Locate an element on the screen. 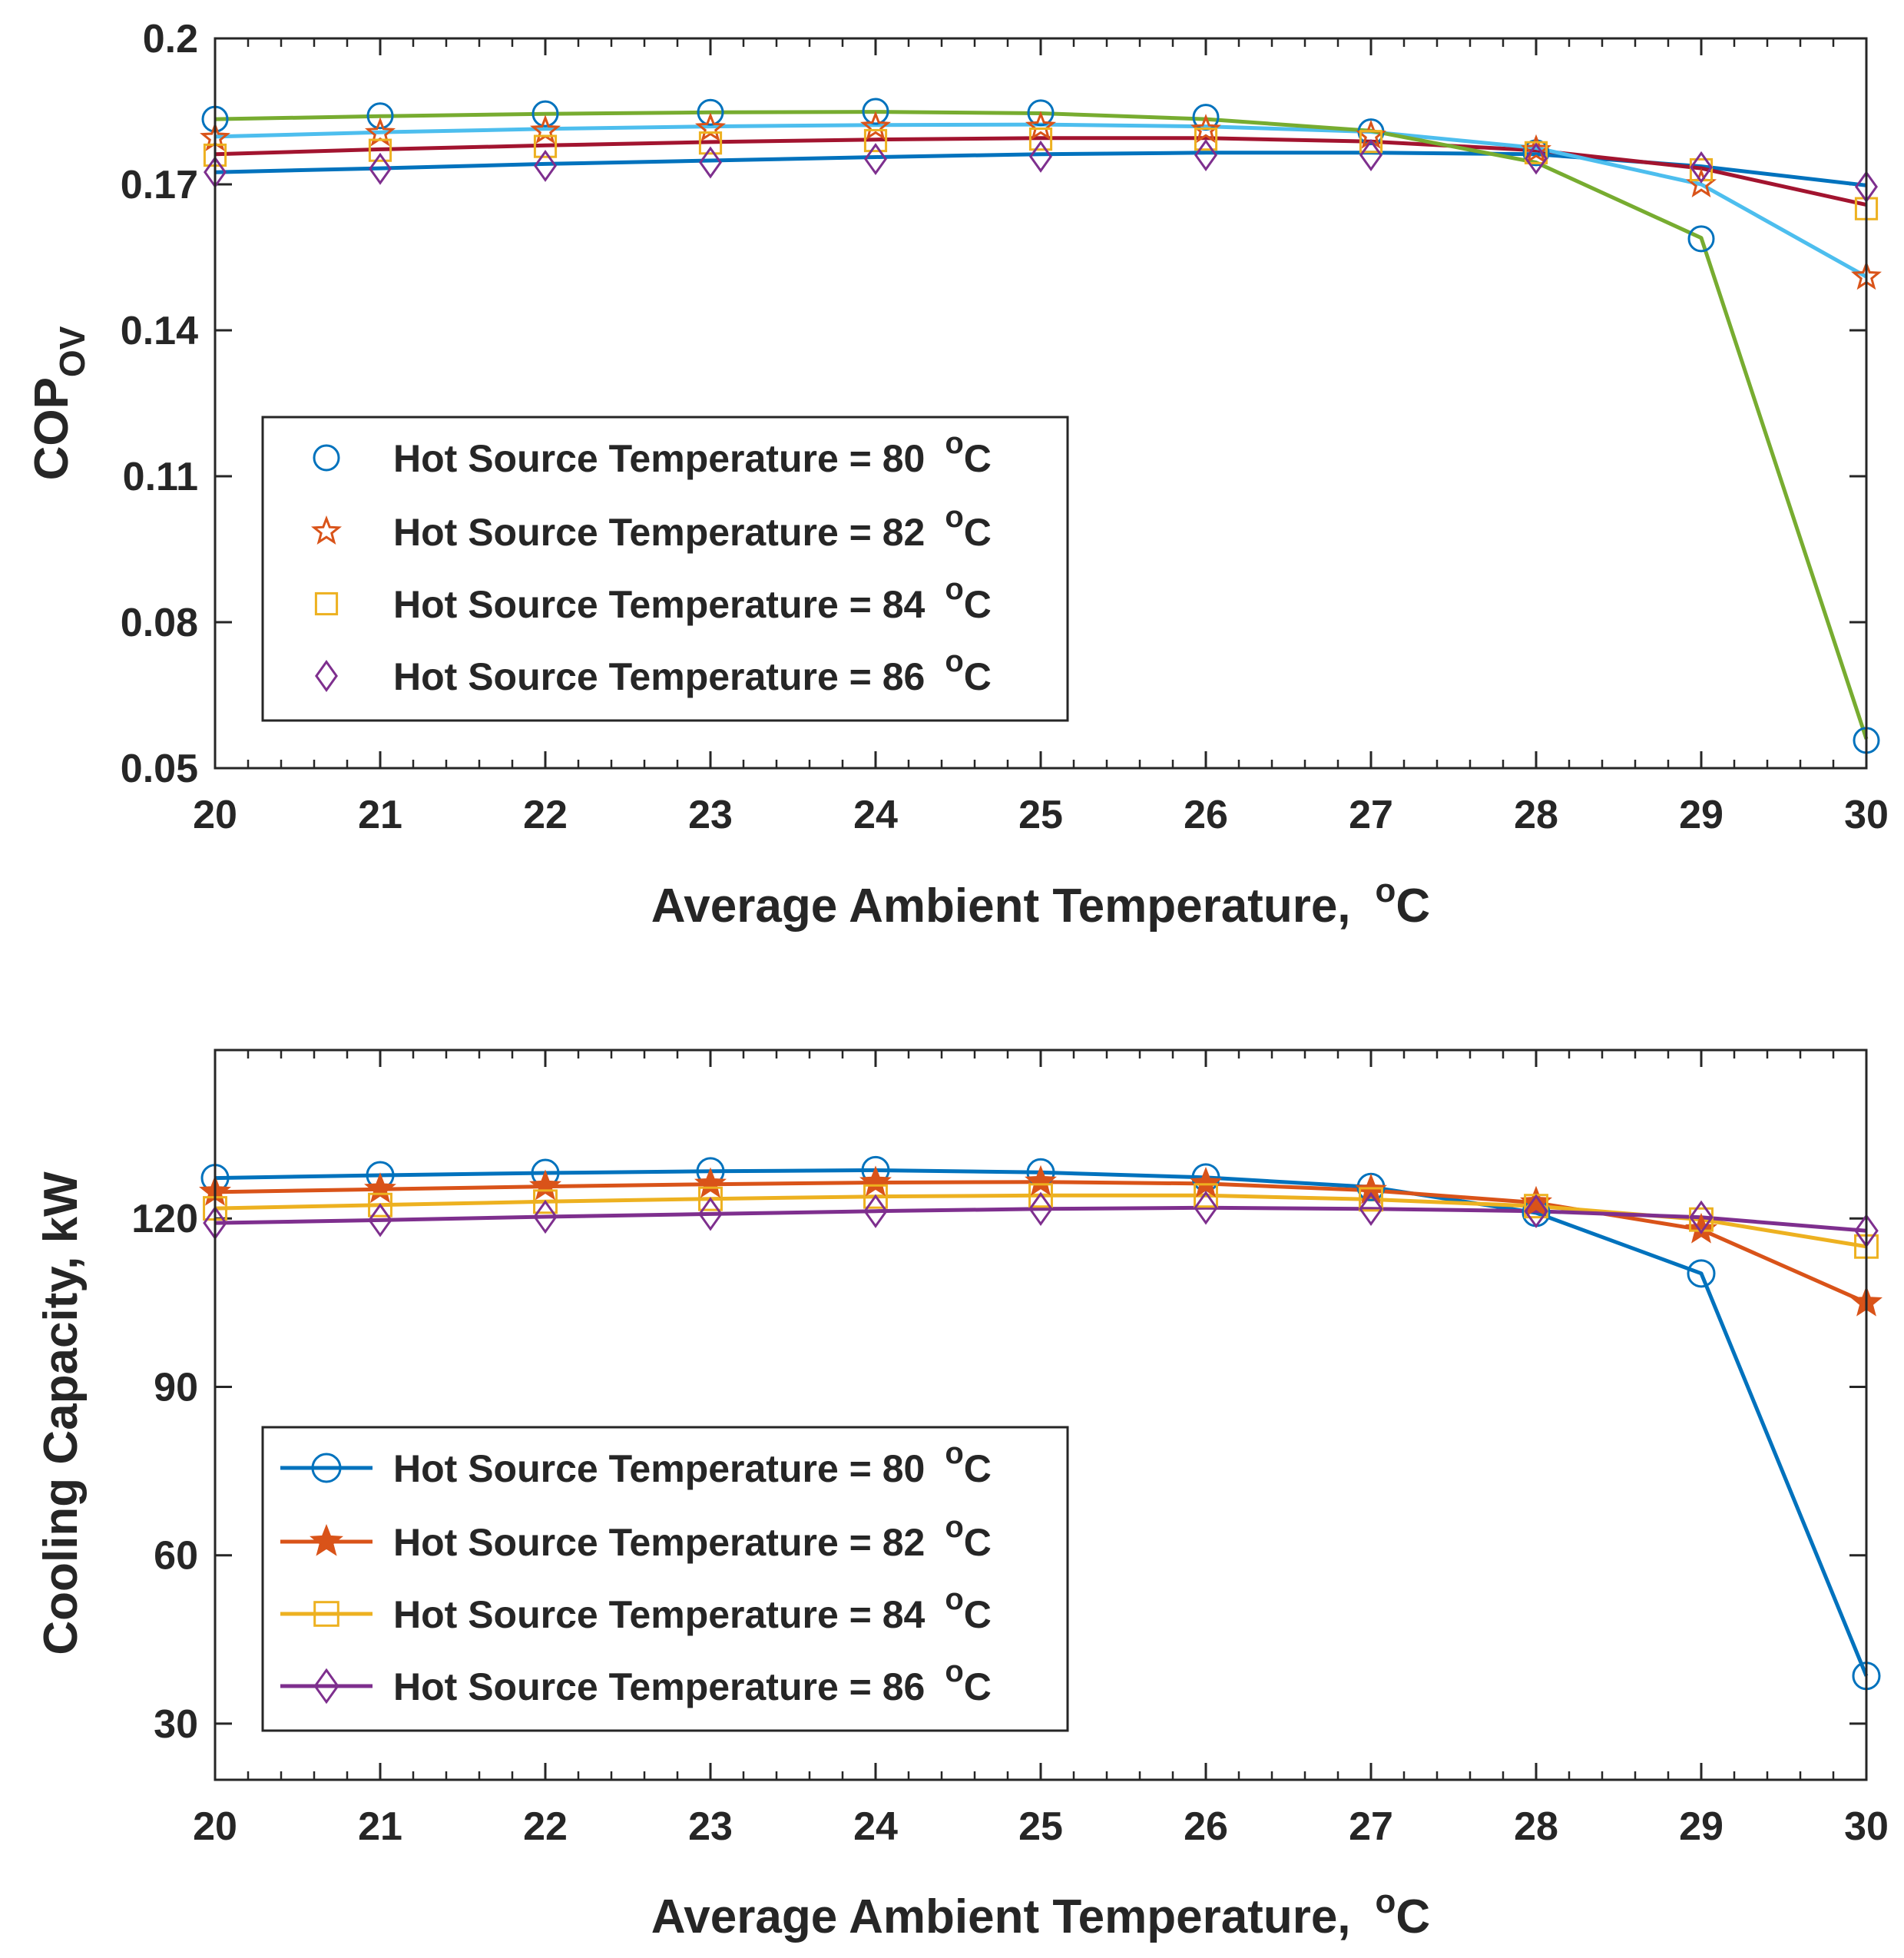  legend-marker-star is located at coordinates (326, 530).